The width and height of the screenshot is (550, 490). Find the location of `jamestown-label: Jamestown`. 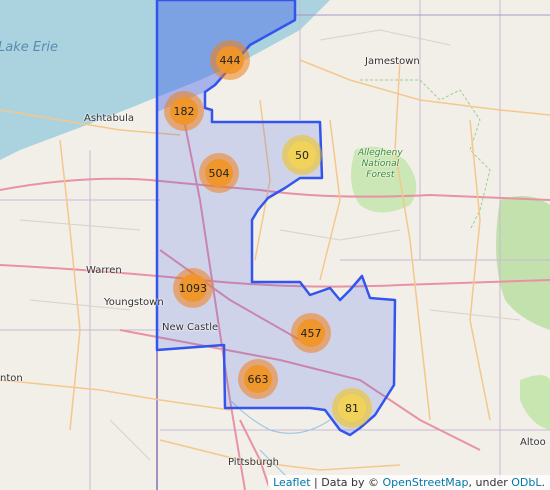

jamestown-label: Jamestown is located at coordinates (392, 61).